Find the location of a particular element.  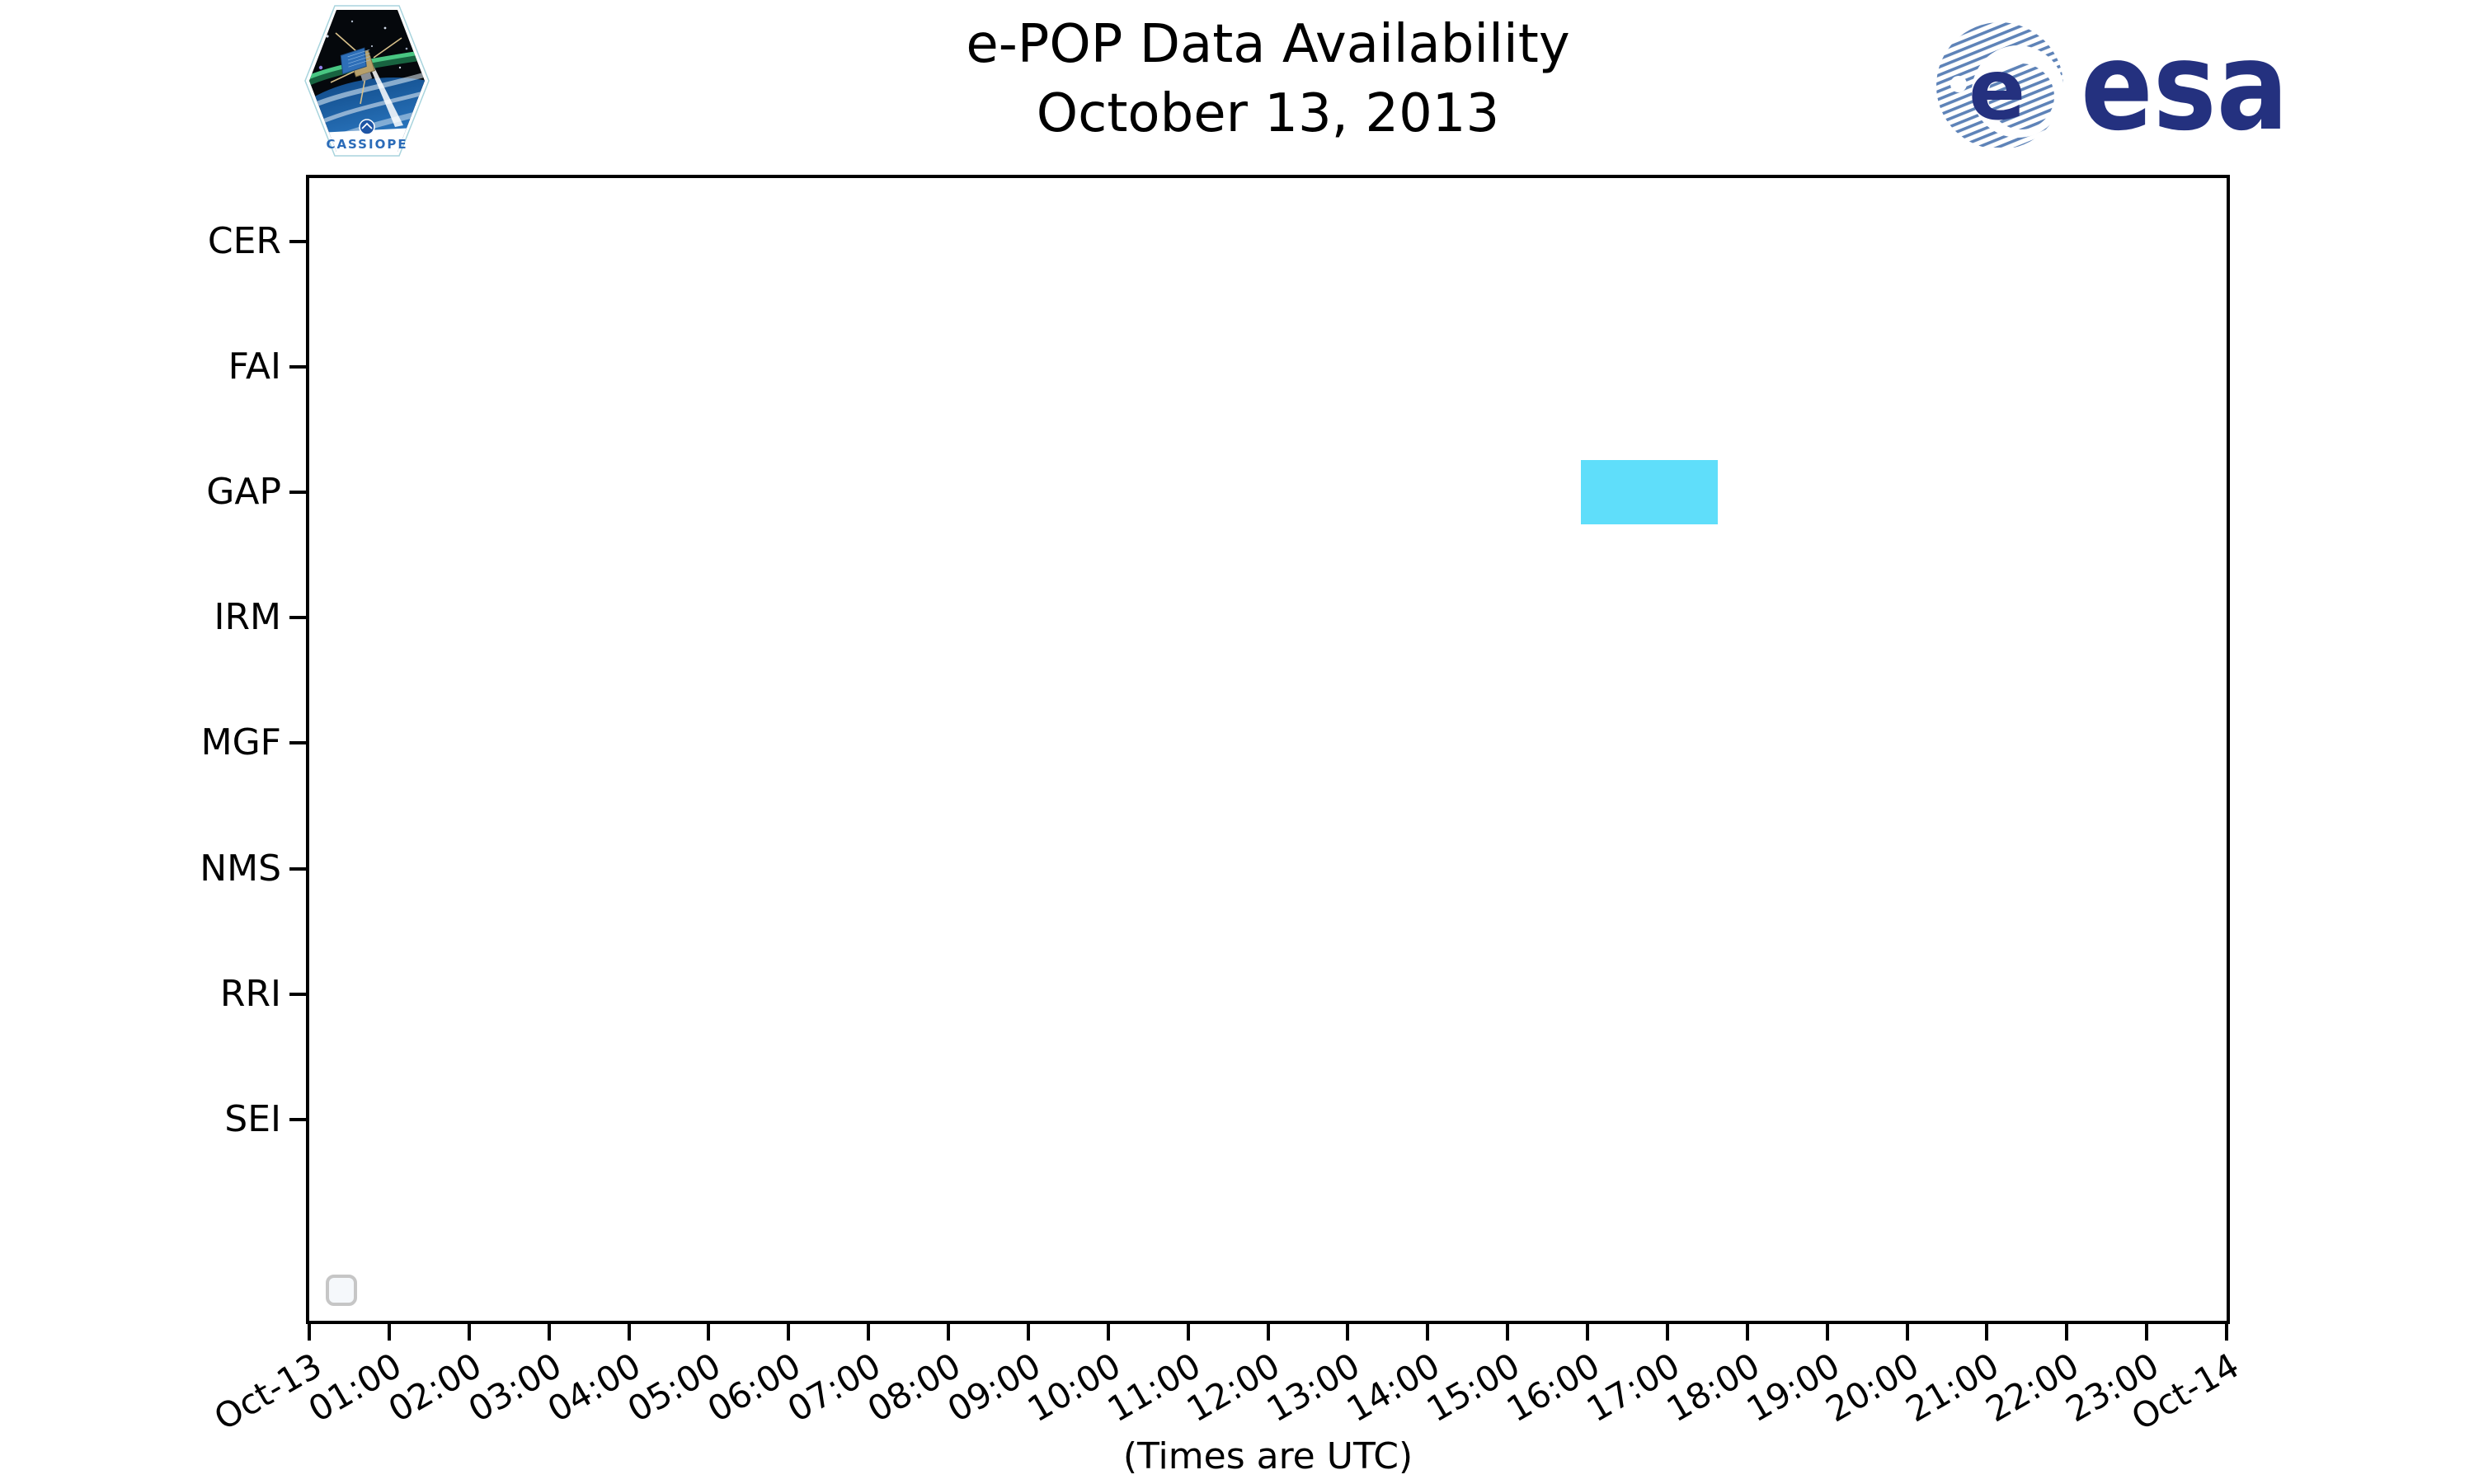

x-tick-label-1: 01:00 is located at coordinates (354, 1387).